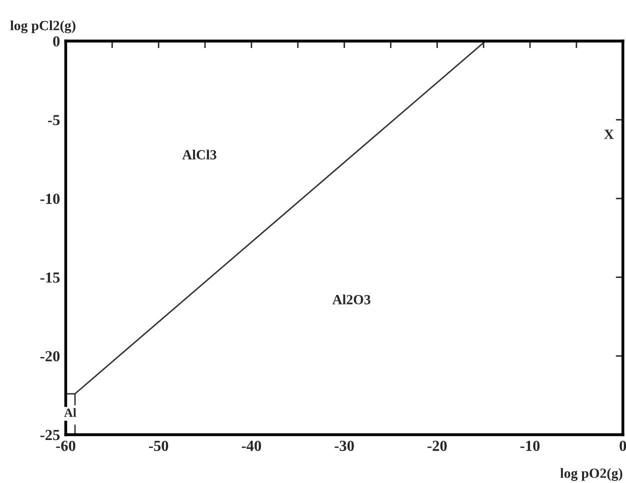  What do you see at coordinates (50, 277) in the screenshot?
I see `y-tick-label: -15` at bounding box center [50, 277].